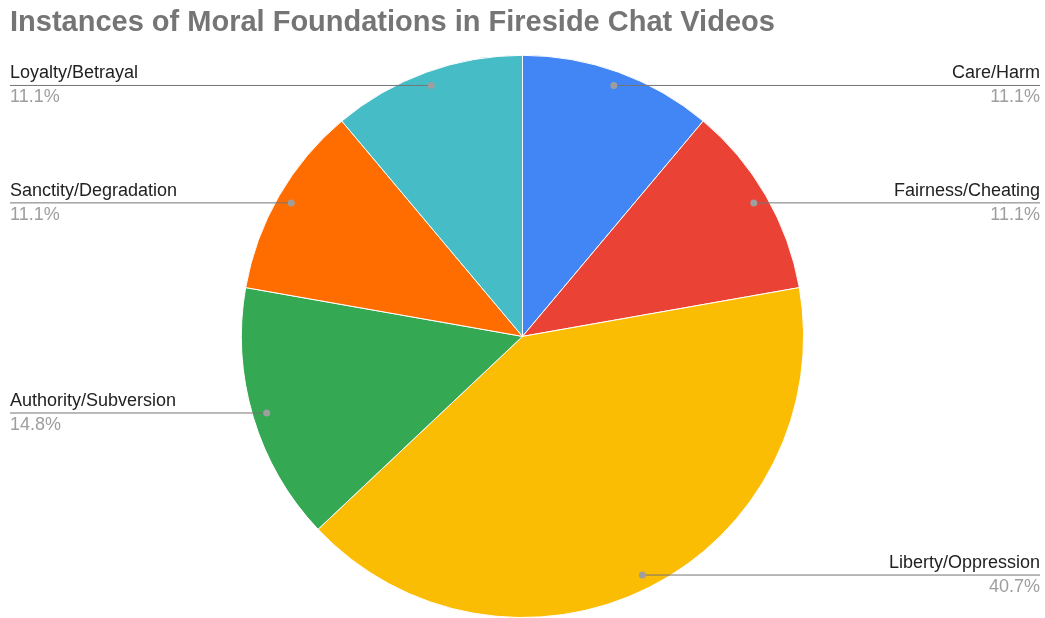 This screenshot has height=618, width=1045. I want to click on slice-label: Loyalty/Betrayal, so click(74, 72).